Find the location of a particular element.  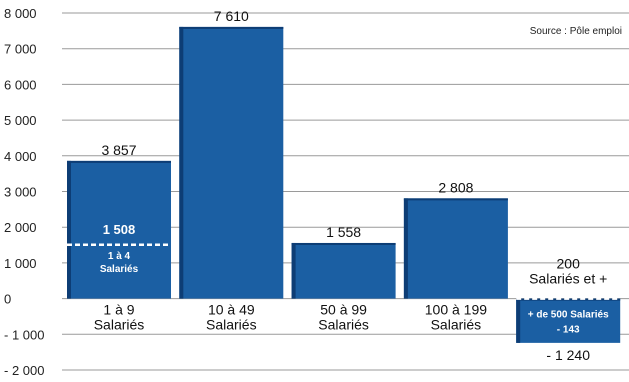

value-label: 7 610 is located at coordinates (231, 16).